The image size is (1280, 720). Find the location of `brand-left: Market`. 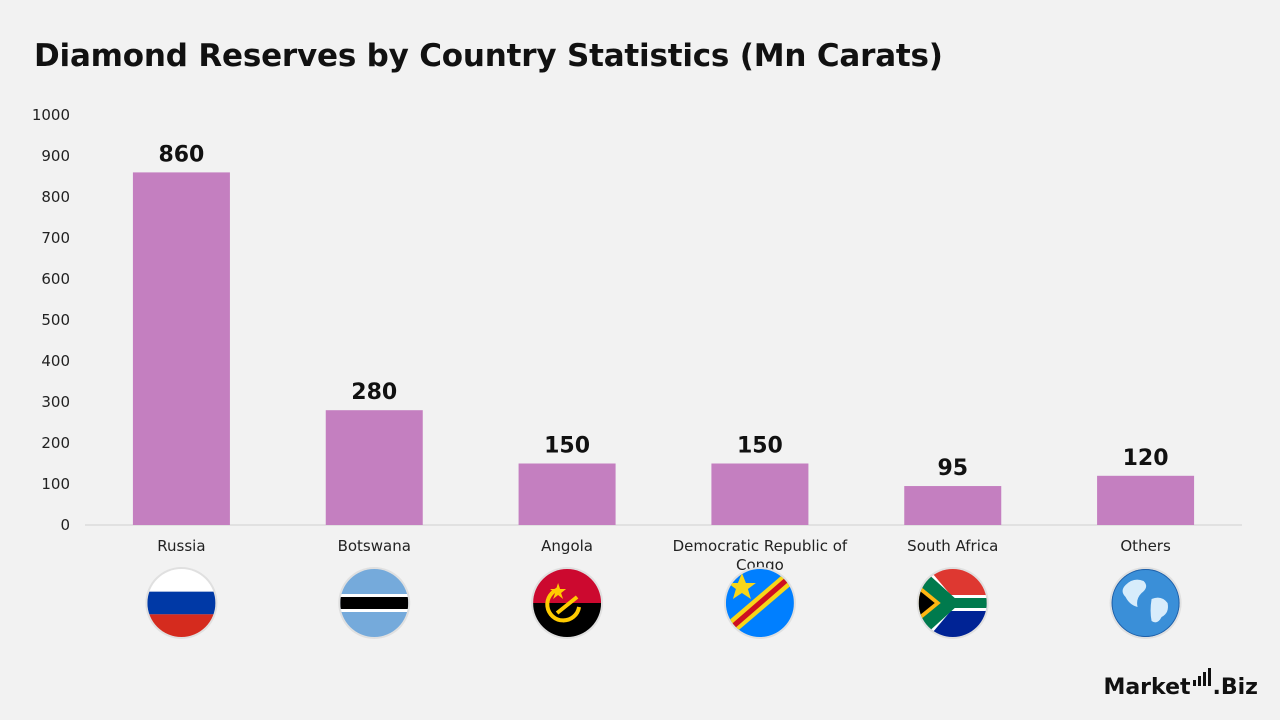

brand-left: Market is located at coordinates (1147, 687).